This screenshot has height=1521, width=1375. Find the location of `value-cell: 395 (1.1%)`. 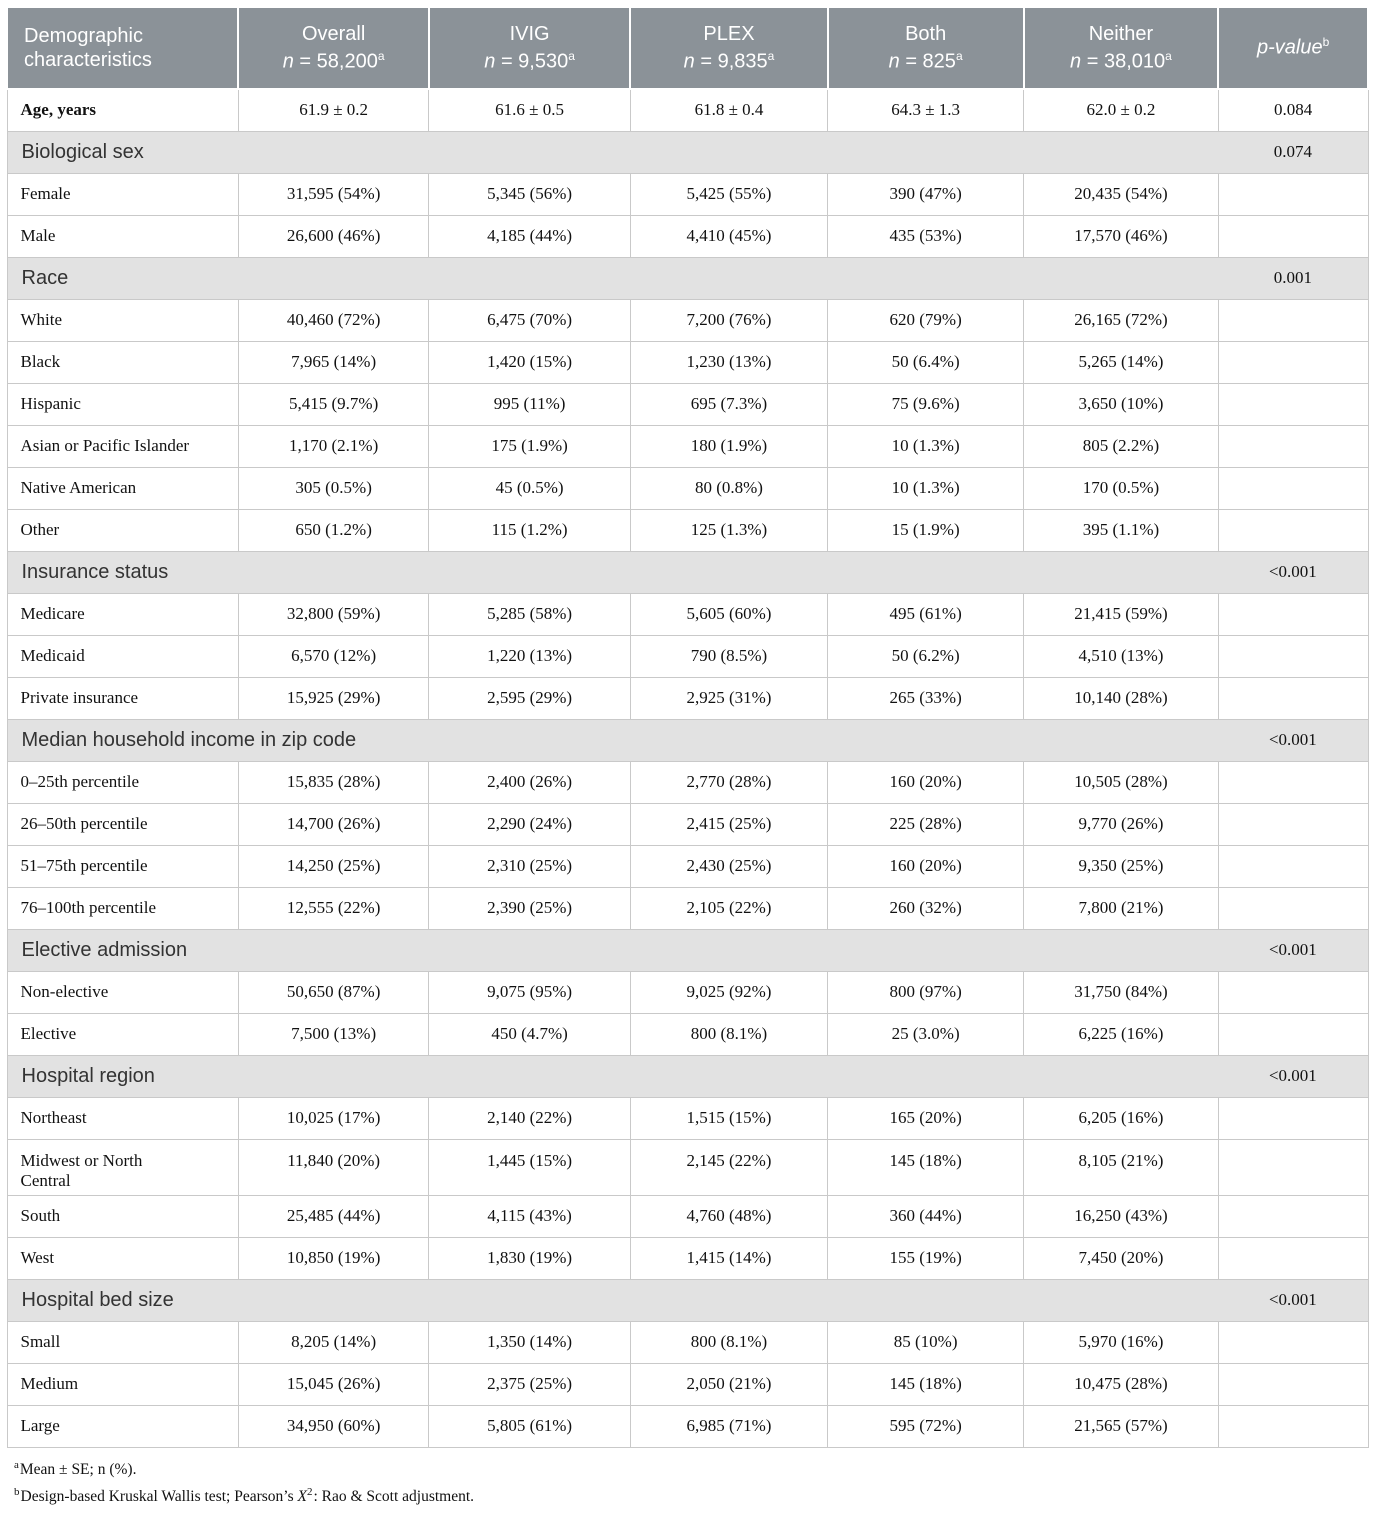

value-cell: 395 (1.1%) is located at coordinates (1121, 530).